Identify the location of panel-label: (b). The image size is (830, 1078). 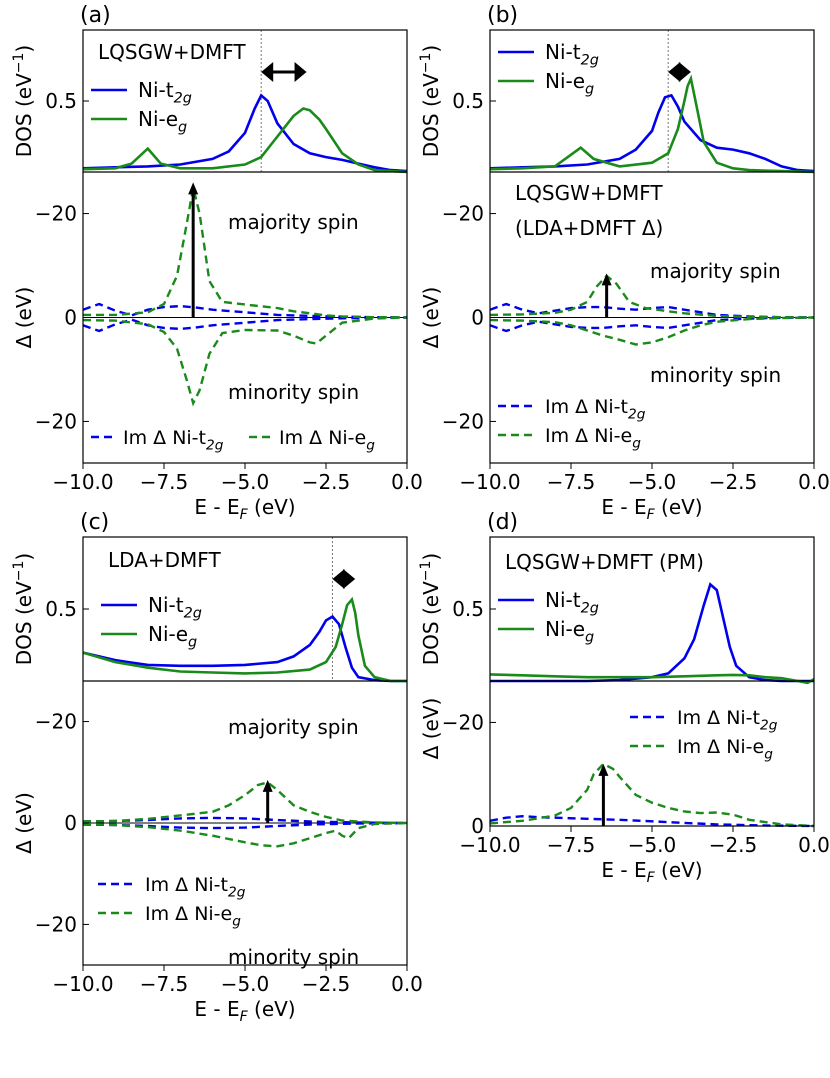
(502, 15).